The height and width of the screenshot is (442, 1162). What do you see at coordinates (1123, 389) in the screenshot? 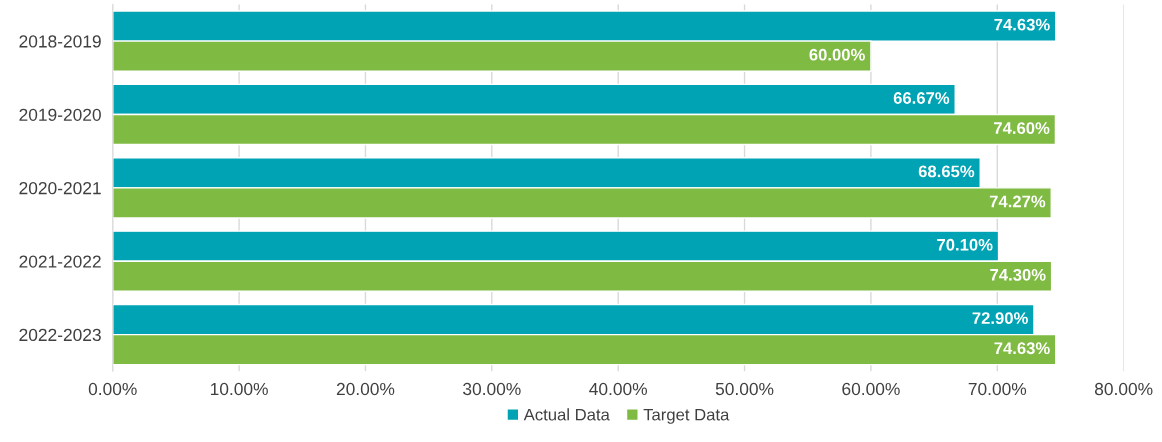
I see `x-tick-label: 80.00%` at bounding box center [1123, 389].